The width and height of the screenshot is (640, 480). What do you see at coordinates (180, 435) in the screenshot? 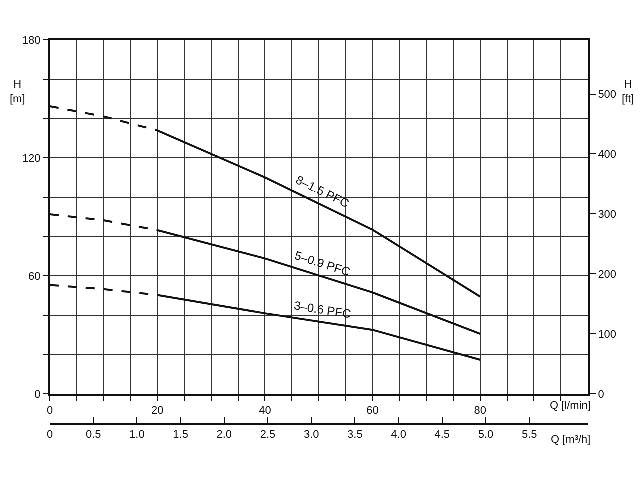
I see `x2-tick-label: 1.5` at bounding box center [180, 435].